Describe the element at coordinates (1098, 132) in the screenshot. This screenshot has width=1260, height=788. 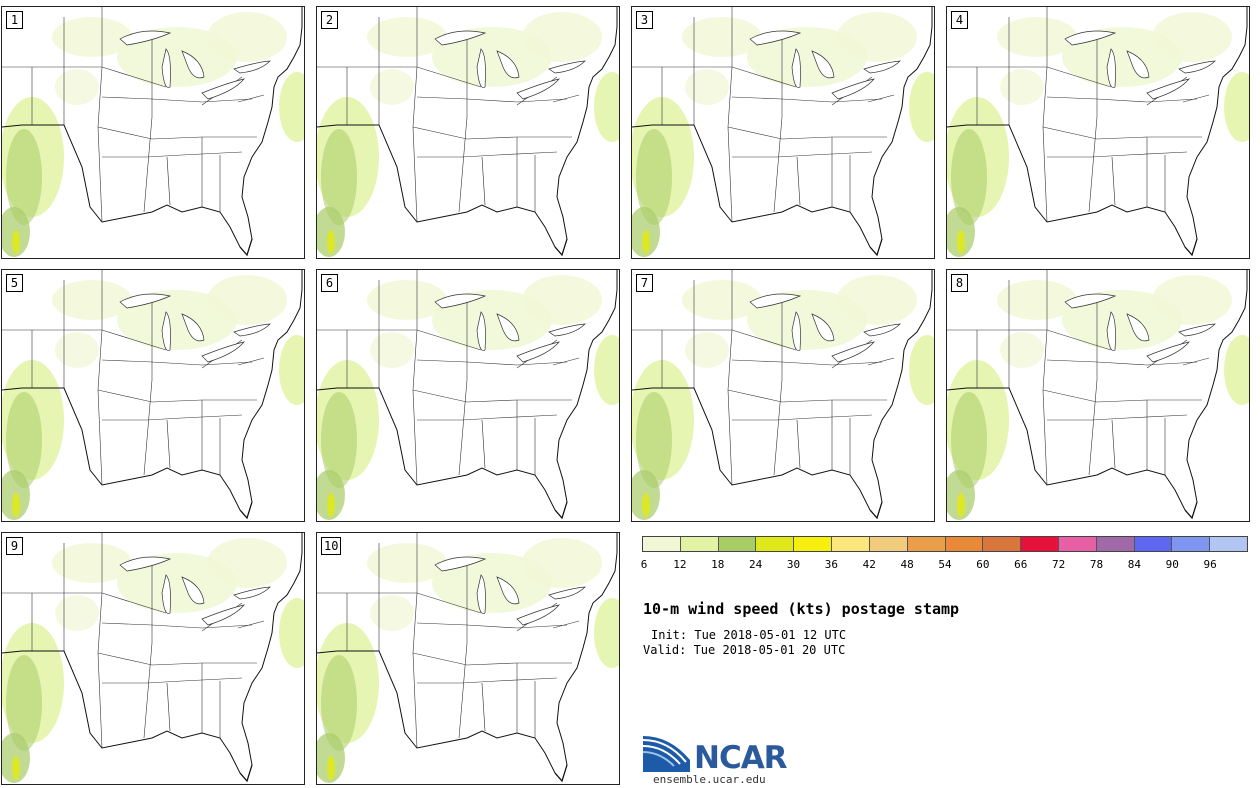
I see `member-panel-4: 4` at that location.